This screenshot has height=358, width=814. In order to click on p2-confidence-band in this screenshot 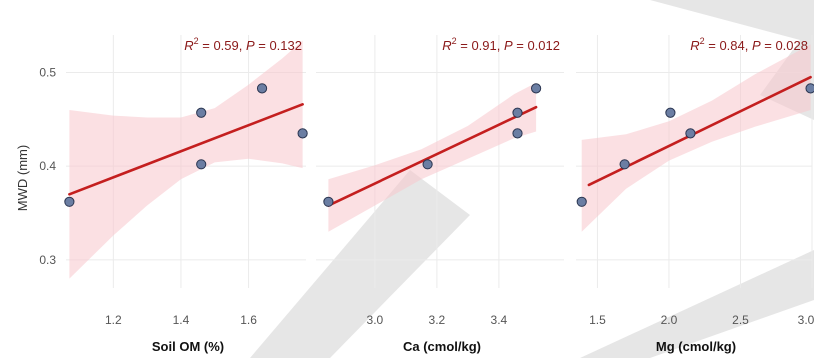, I will do `click(696, 138)`.